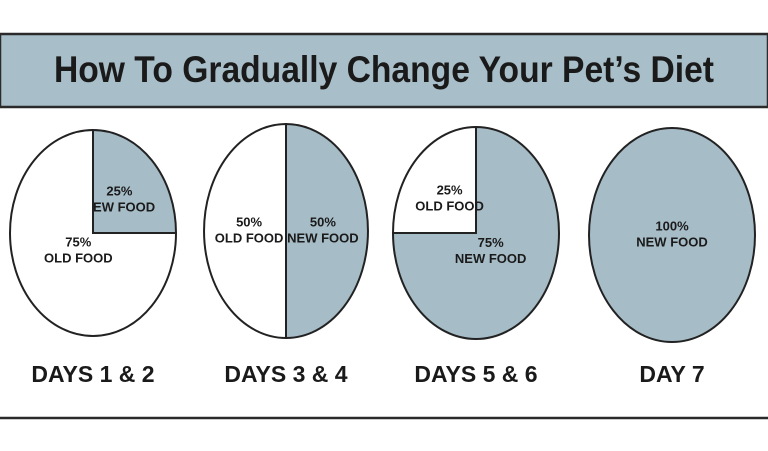 The width and height of the screenshot is (768, 451). What do you see at coordinates (671, 374) in the screenshot?
I see `day-label: DAY 7` at bounding box center [671, 374].